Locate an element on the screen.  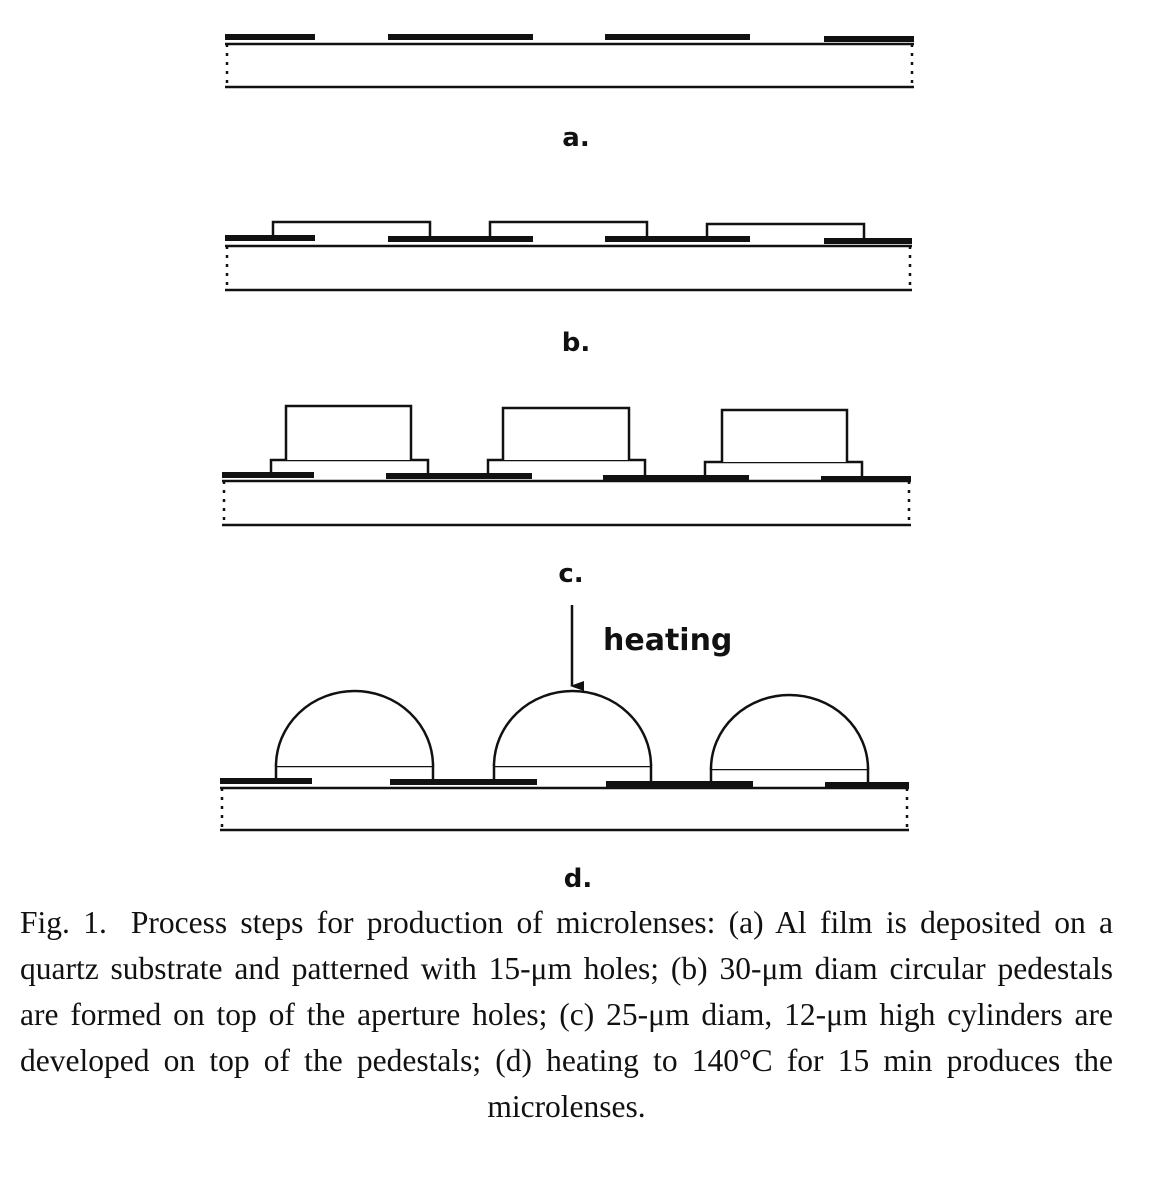
step-c-diagram is located at coordinates (566, 465).